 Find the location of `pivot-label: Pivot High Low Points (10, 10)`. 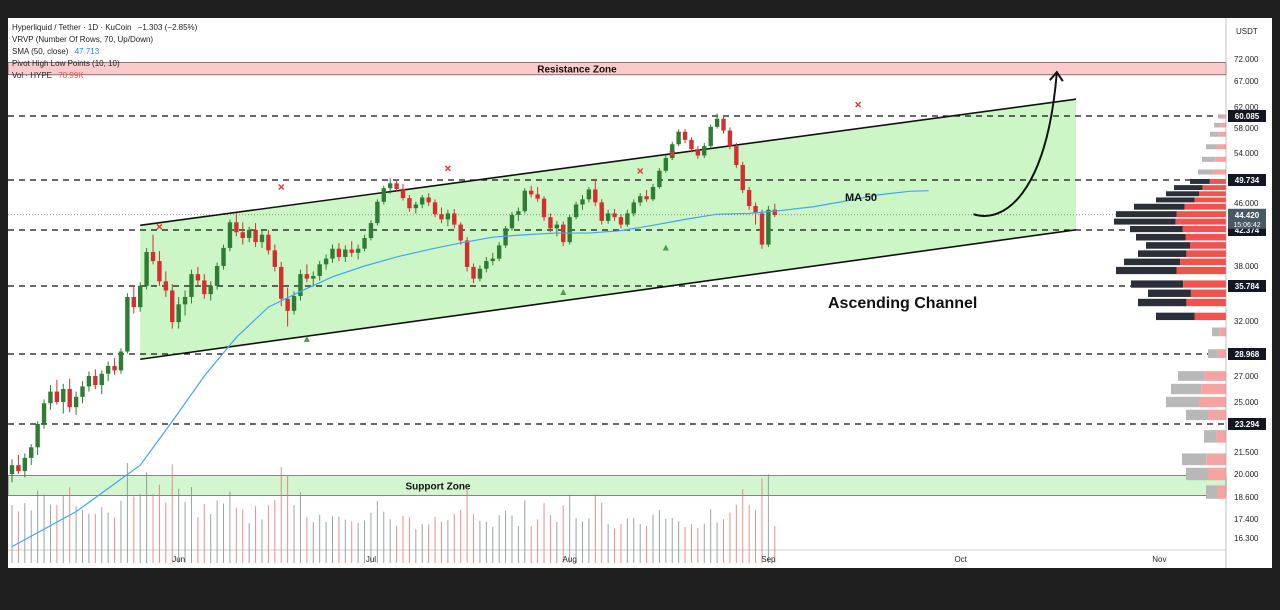

pivot-label: Pivot High Low Points (10, 10) is located at coordinates (66, 63).